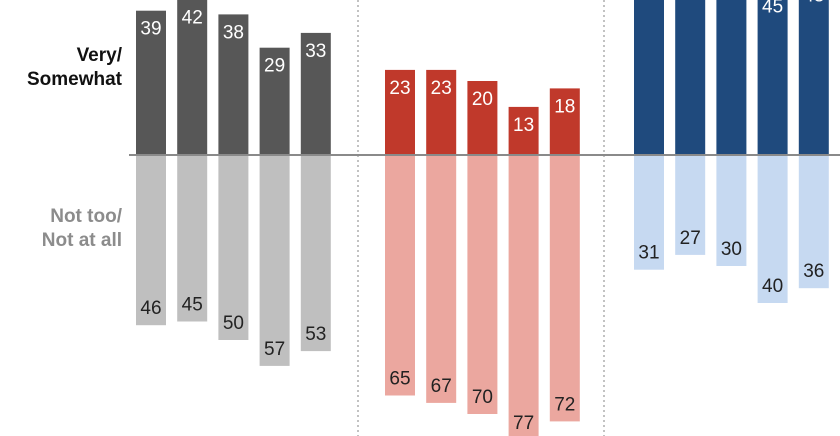  I want to click on data-label-not-too-not-at-all: 45, so click(192, 305).